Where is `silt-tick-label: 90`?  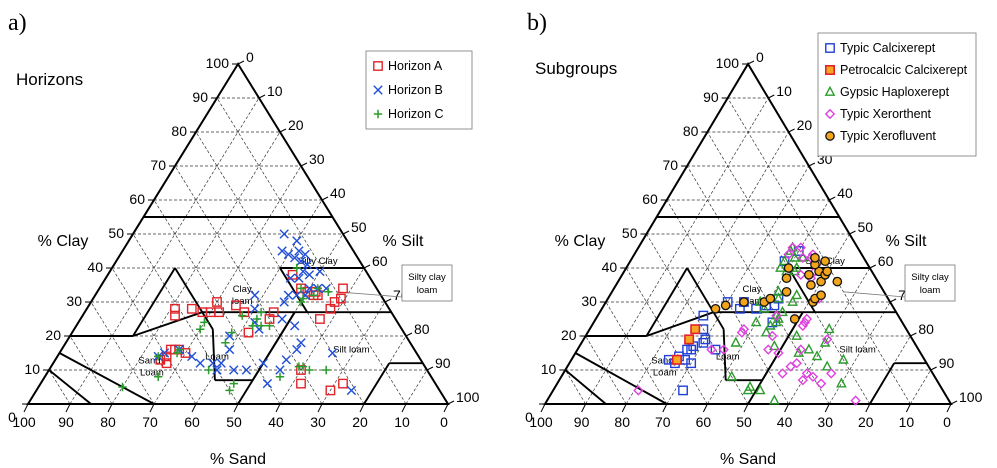
silt-tick-label: 90 is located at coordinates (947, 363).